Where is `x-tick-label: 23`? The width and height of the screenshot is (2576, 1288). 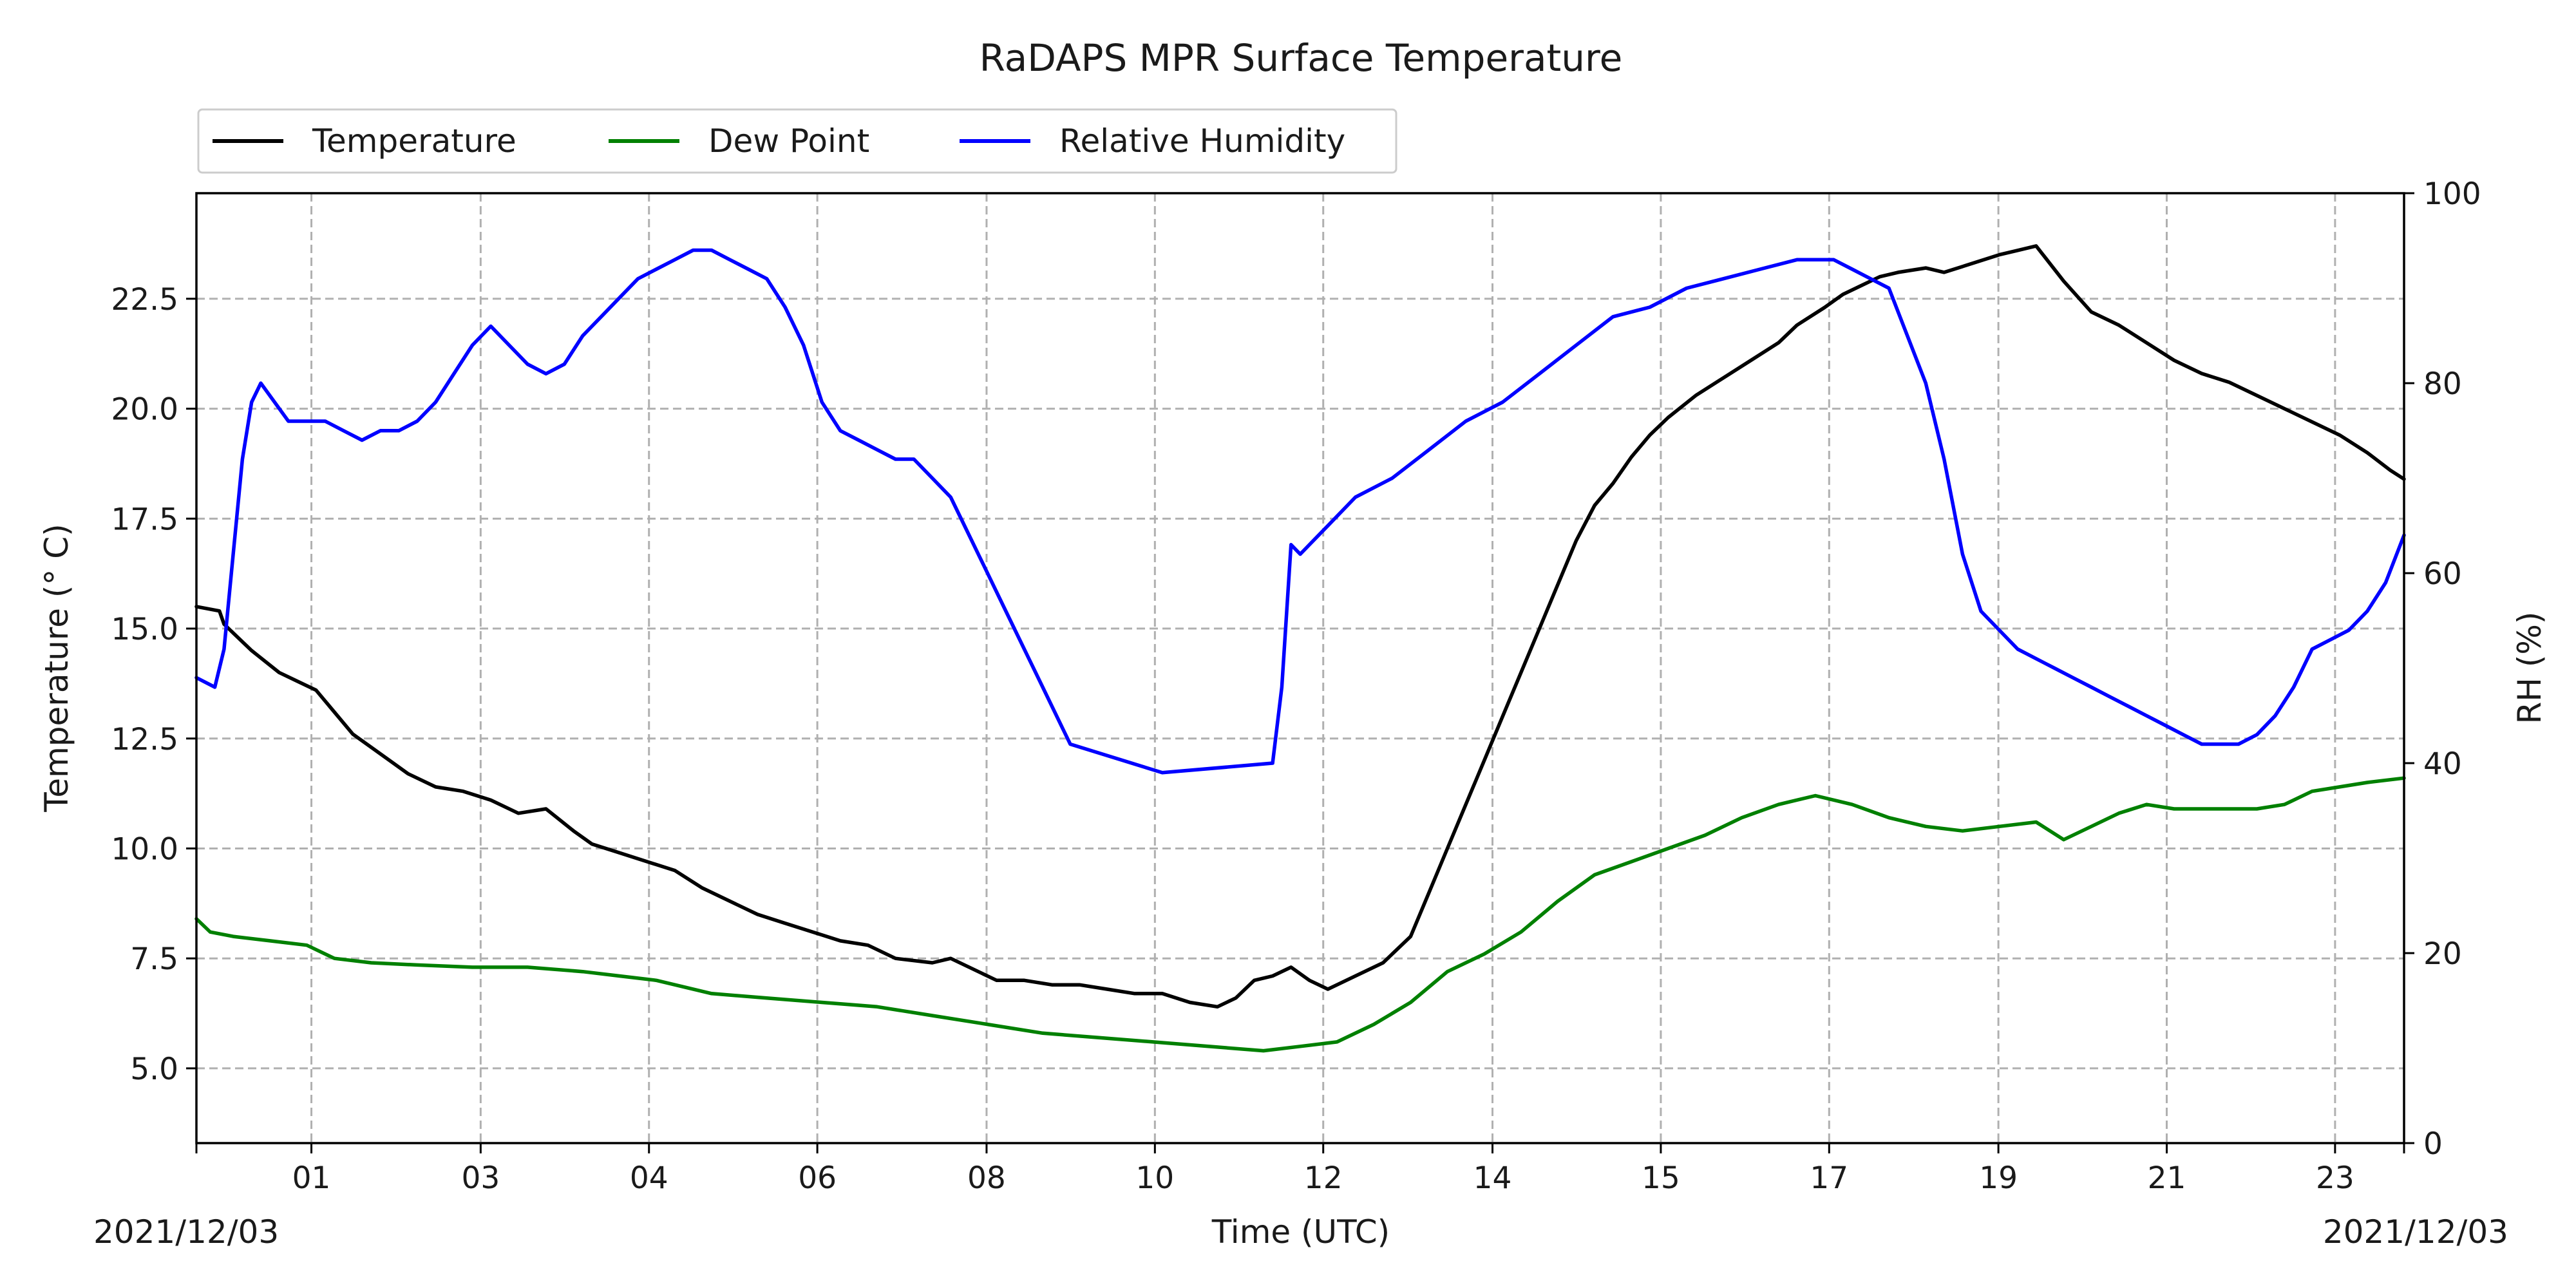
x-tick-label: 23 is located at coordinates (2335, 1178).